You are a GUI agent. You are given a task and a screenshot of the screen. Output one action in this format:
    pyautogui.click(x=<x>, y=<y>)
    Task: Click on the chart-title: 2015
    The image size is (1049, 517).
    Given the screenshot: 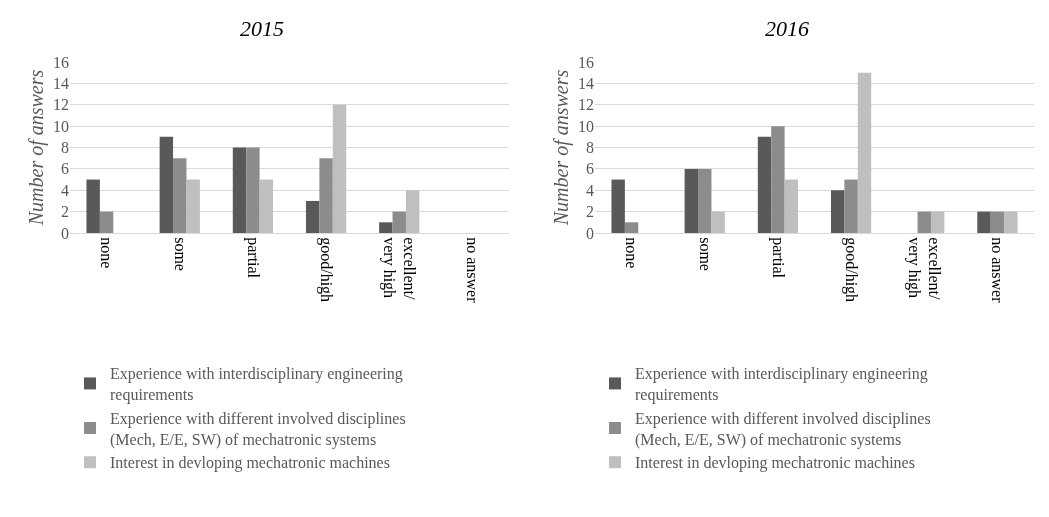 What is the action you would take?
    pyautogui.click(x=262, y=29)
    